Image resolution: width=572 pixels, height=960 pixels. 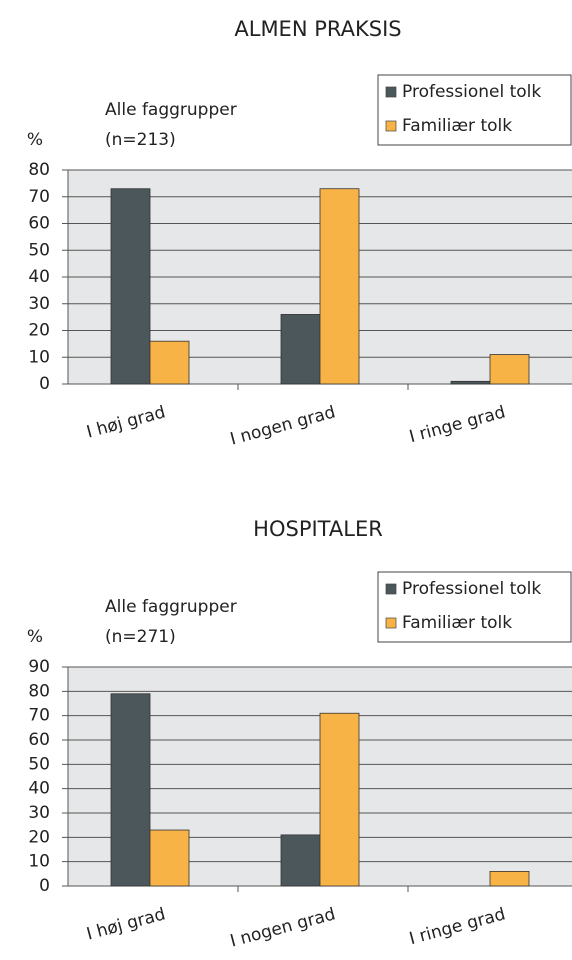 I want to click on y-tick-label: 90, so click(x=39, y=667).